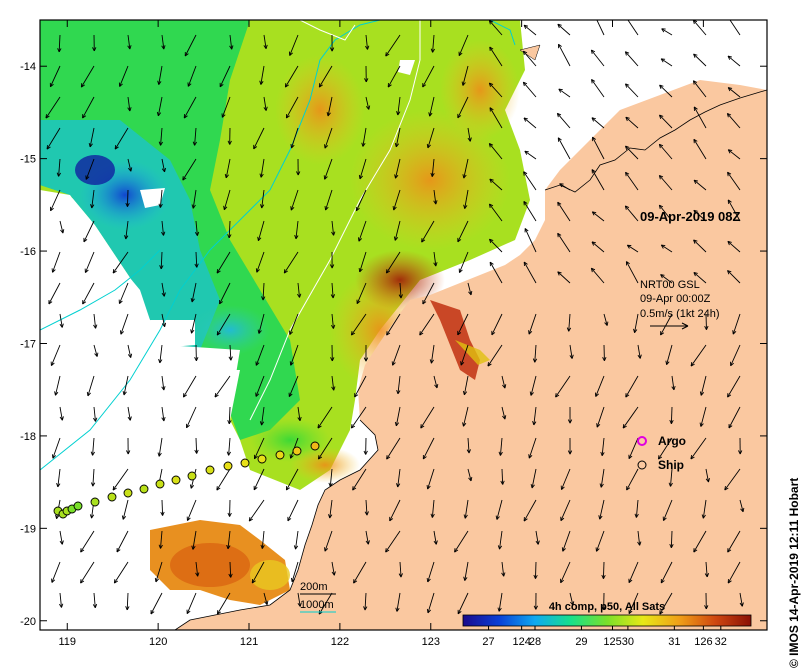  What do you see at coordinates (607, 607) in the screenshot?
I see `colorbar-title: 4h comp, p50, All Sats` at bounding box center [607, 607].